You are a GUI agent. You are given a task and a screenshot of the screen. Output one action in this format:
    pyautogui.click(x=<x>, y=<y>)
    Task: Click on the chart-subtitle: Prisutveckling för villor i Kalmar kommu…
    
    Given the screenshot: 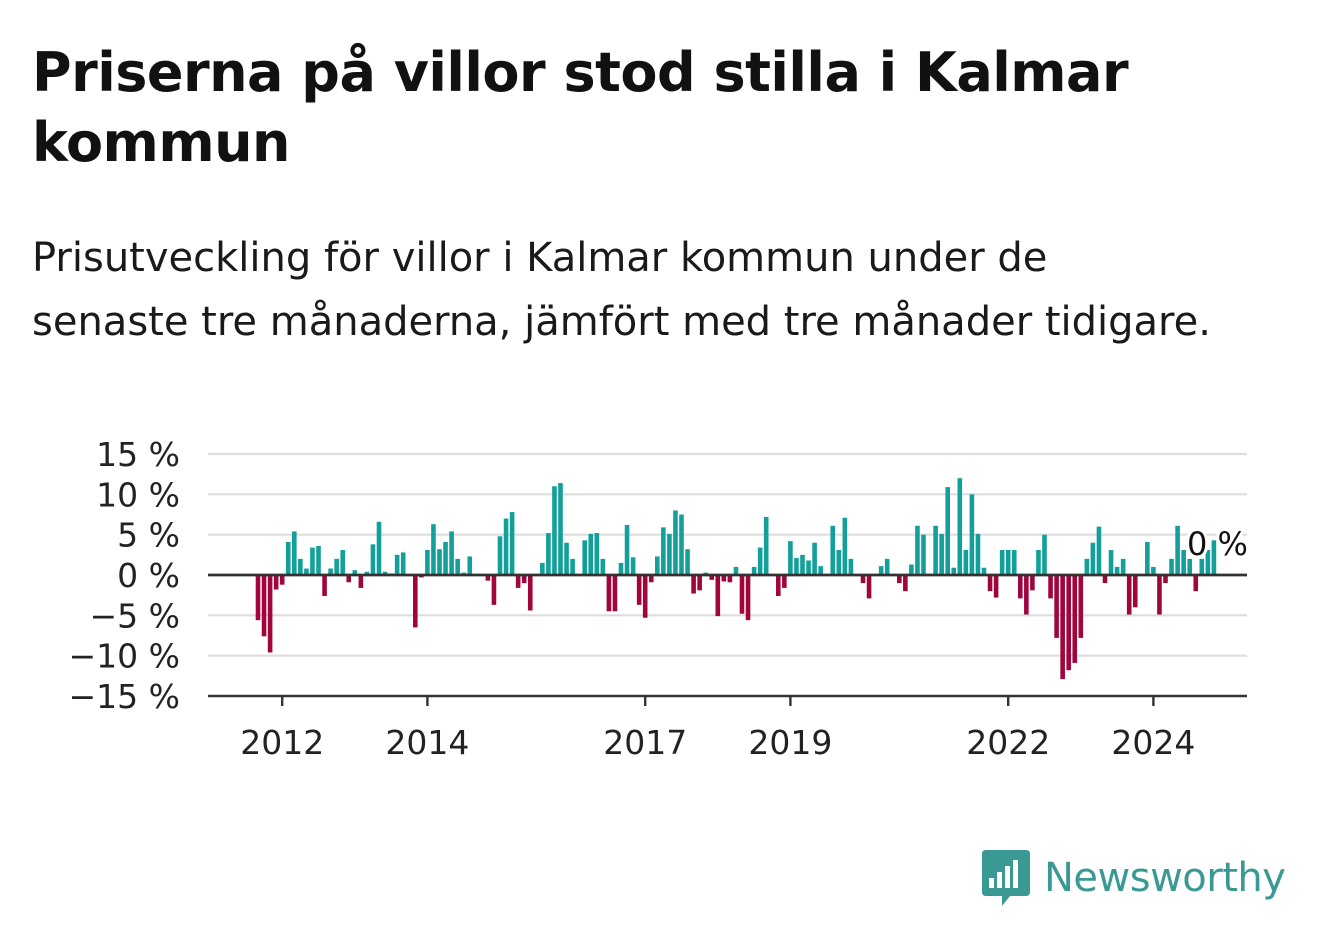 What is the action you would take?
    pyautogui.click(x=621, y=290)
    